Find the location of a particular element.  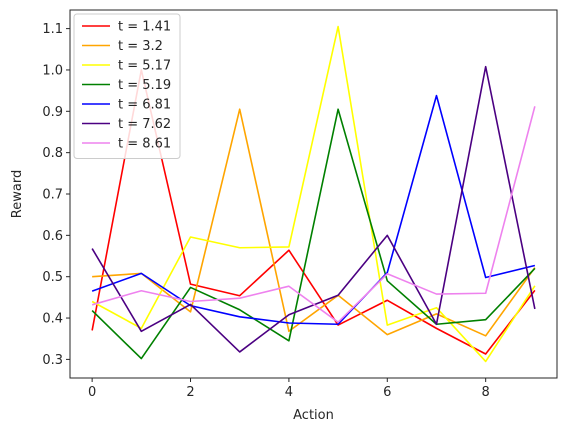

legend-label-3: t = 5.19 is located at coordinates (144, 85).